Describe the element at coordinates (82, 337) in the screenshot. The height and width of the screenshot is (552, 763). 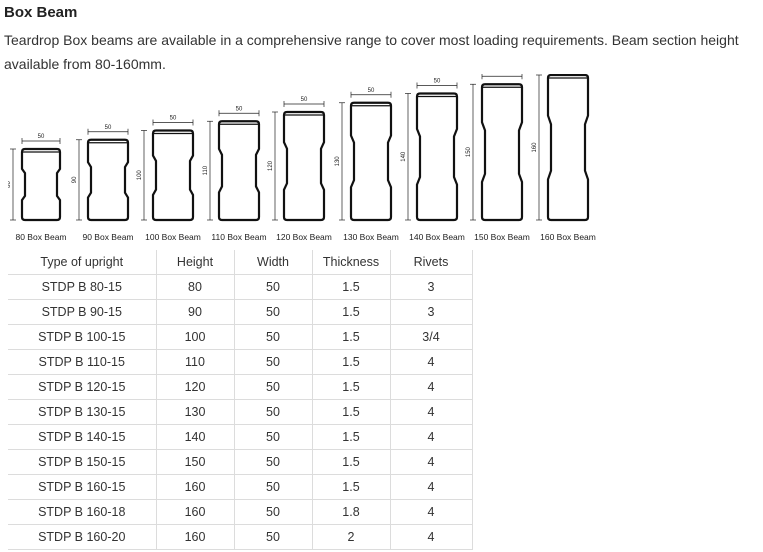
I see `table-cell: STDP B 100-15` at that location.